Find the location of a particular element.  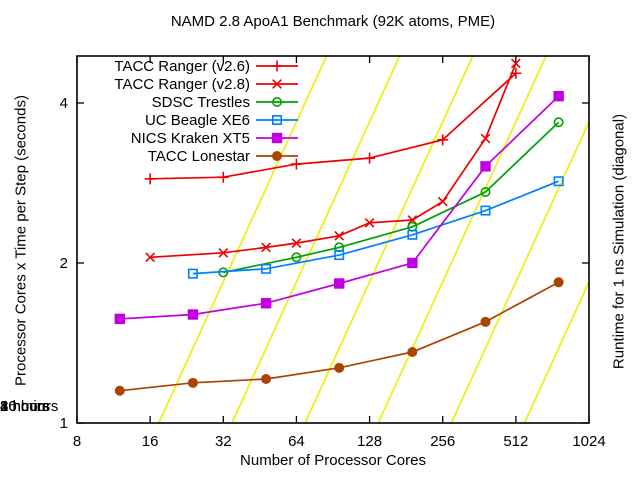

diagonal-line-30-min is located at coordinates (556, 352).